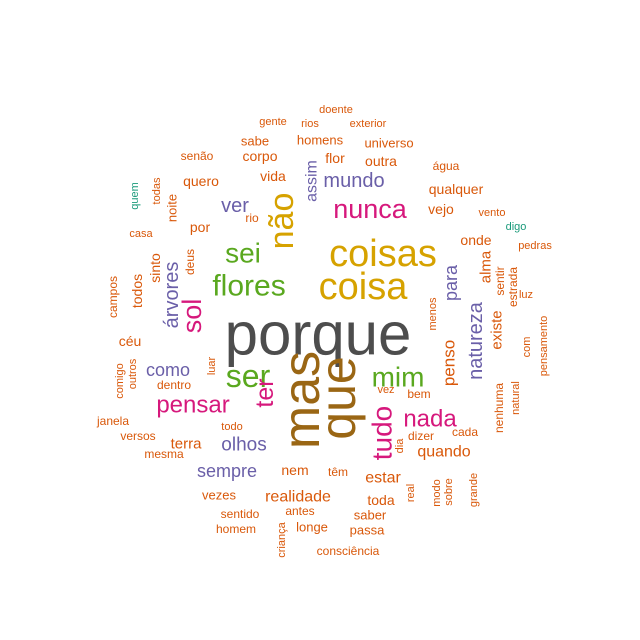 The image size is (640, 640). Describe the element at coordinates (380, 500) in the screenshot. I see `word-toda: toda` at that location.